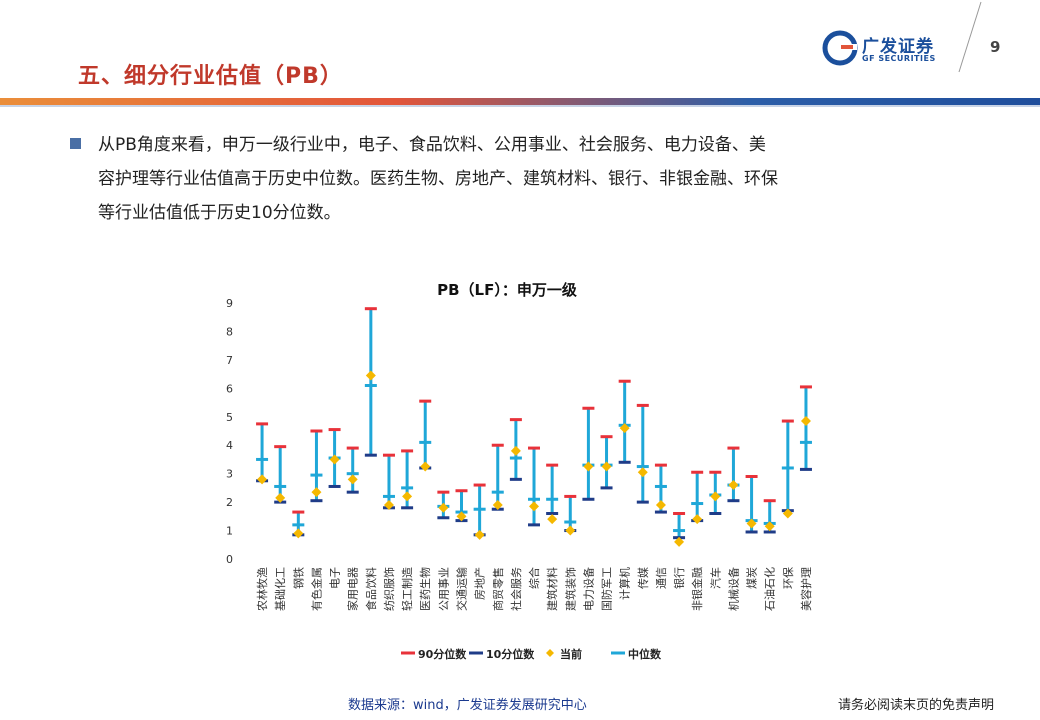  What do you see at coordinates (353, 589) in the screenshot?
I see `category-tick-label: 家用电器` at bounding box center [353, 589].